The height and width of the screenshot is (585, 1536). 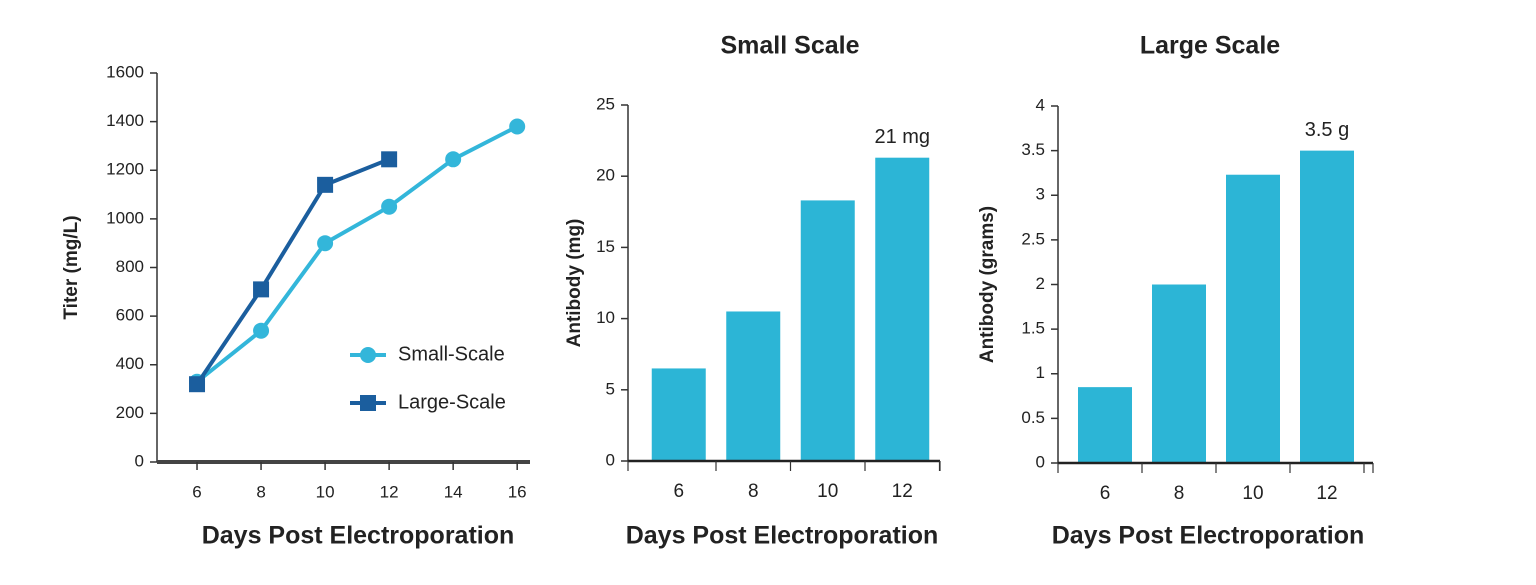 I want to click on y-tick-label: 25, so click(x=605, y=103).